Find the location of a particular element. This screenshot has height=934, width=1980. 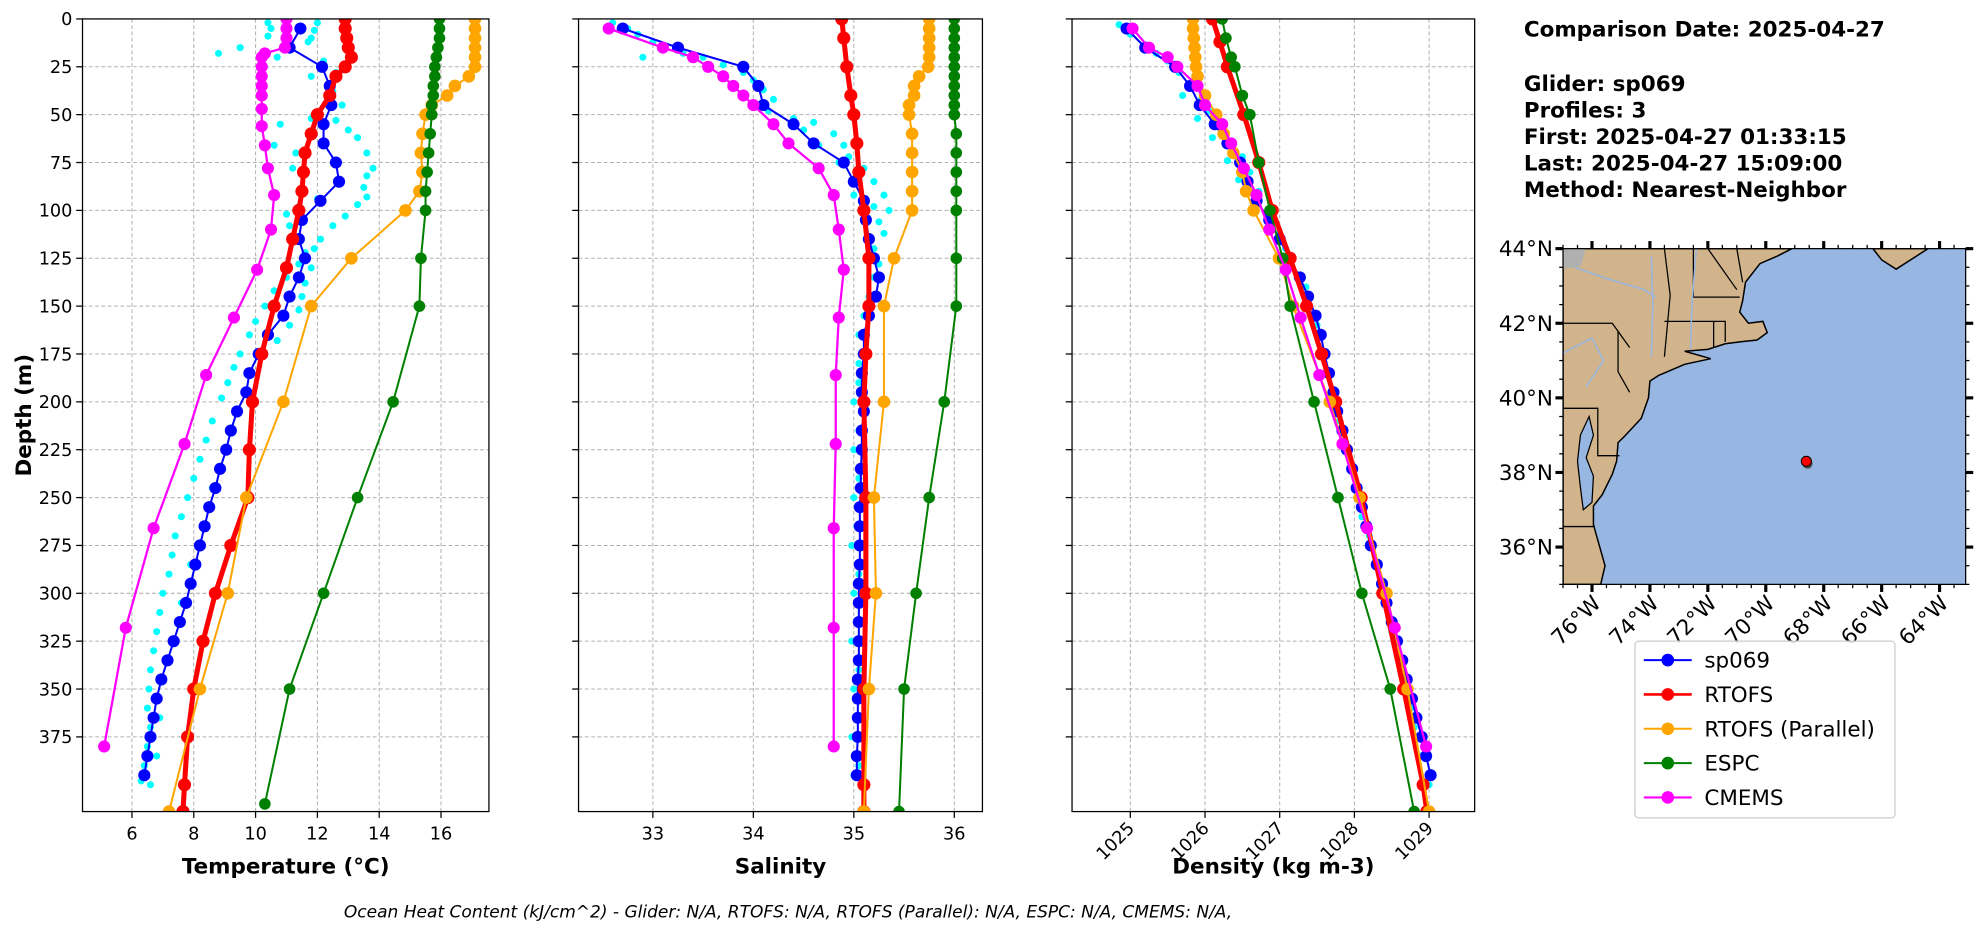

x-axis-label: Density (kg m-3) is located at coordinates (1273, 866).